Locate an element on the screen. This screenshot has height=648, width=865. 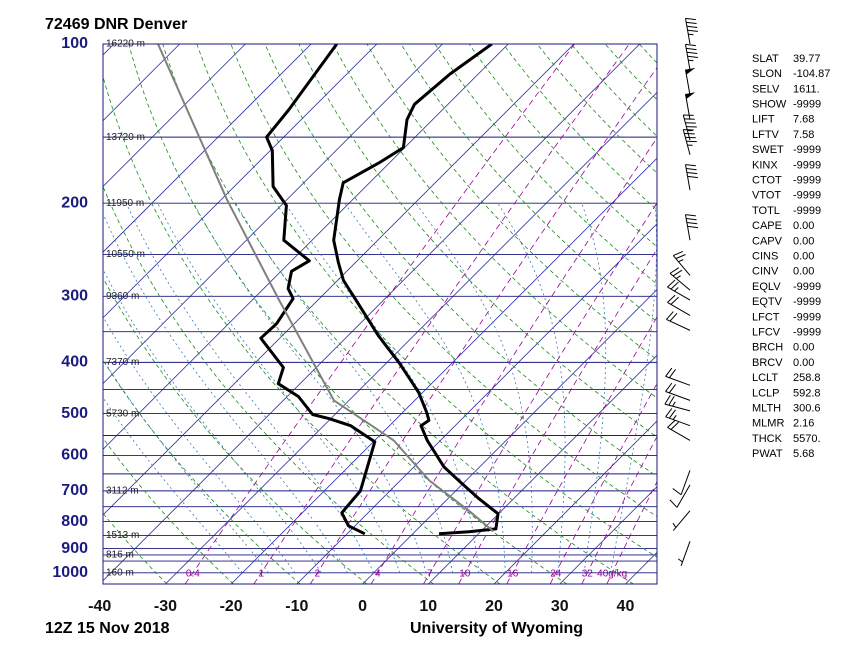
height-label: 10550 m is located at coordinates (125, 254).